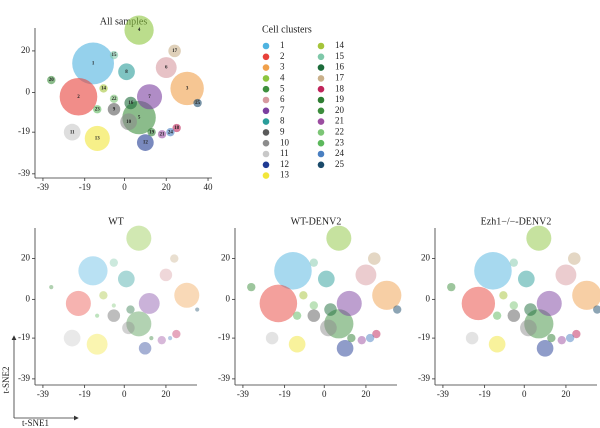 The width and height of the screenshot is (600, 428). I want to click on legend-label: 10, so click(285, 142).